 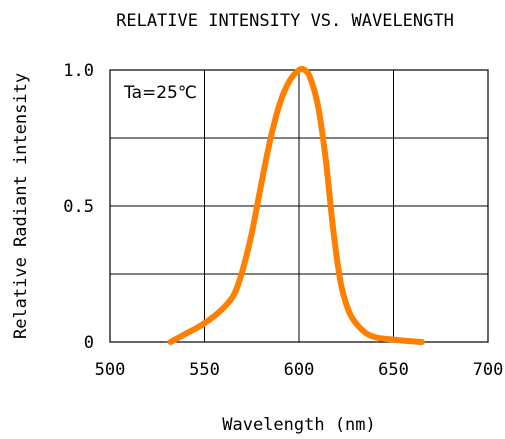 I want to click on x-tick-label: 500, so click(x=110, y=370).